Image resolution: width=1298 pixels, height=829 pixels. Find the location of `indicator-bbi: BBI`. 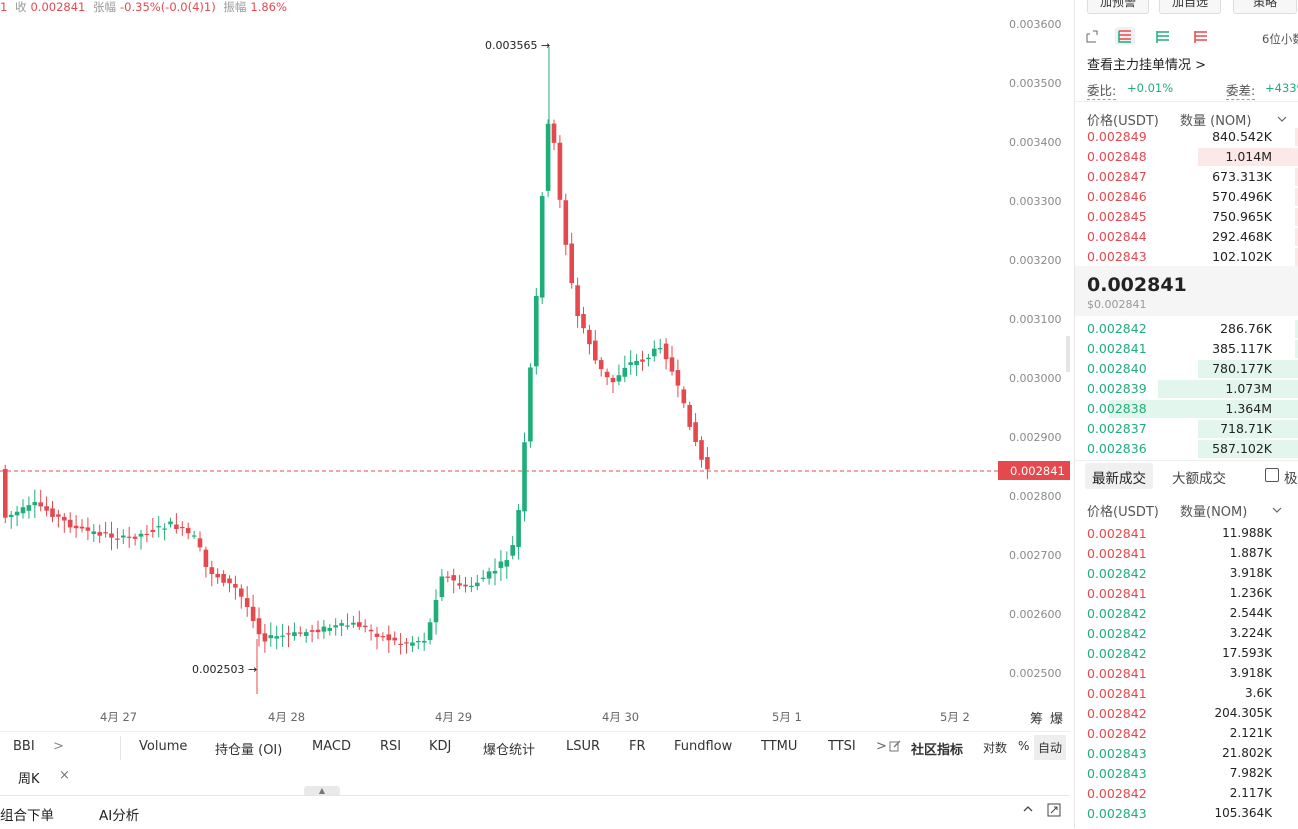

indicator-bbi: BBI is located at coordinates (24, 746).